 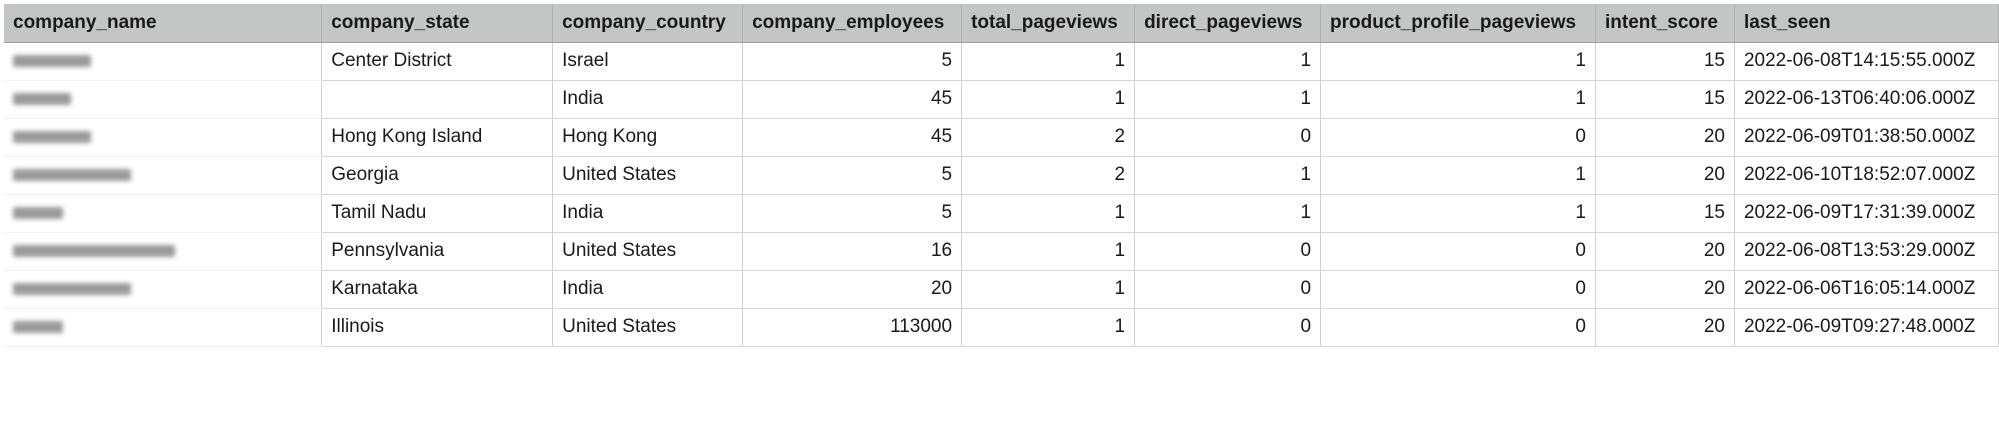 What do you see at coordinates (437, 61) in the screenshot?
I see `cell-company-state: Center District` at bounding box center [437, 61].